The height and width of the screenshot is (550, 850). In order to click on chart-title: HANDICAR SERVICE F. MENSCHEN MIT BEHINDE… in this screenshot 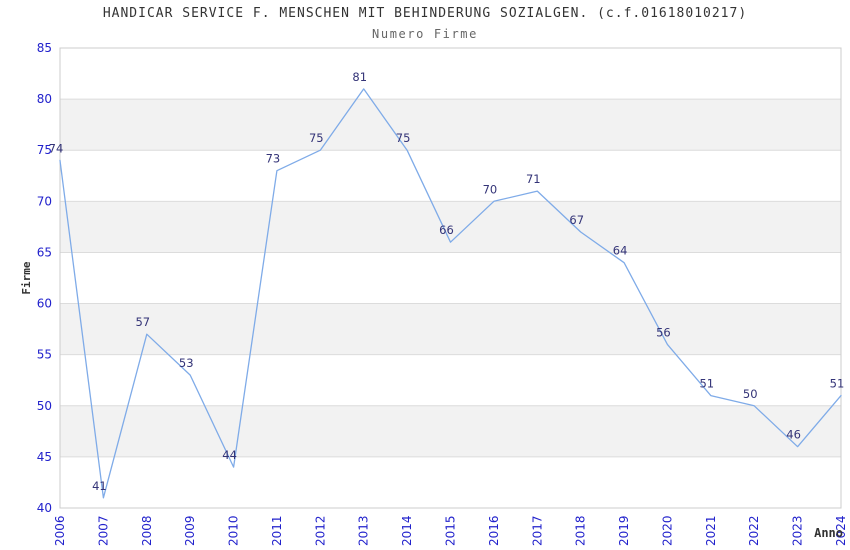, I will do `click(425, 13)`.